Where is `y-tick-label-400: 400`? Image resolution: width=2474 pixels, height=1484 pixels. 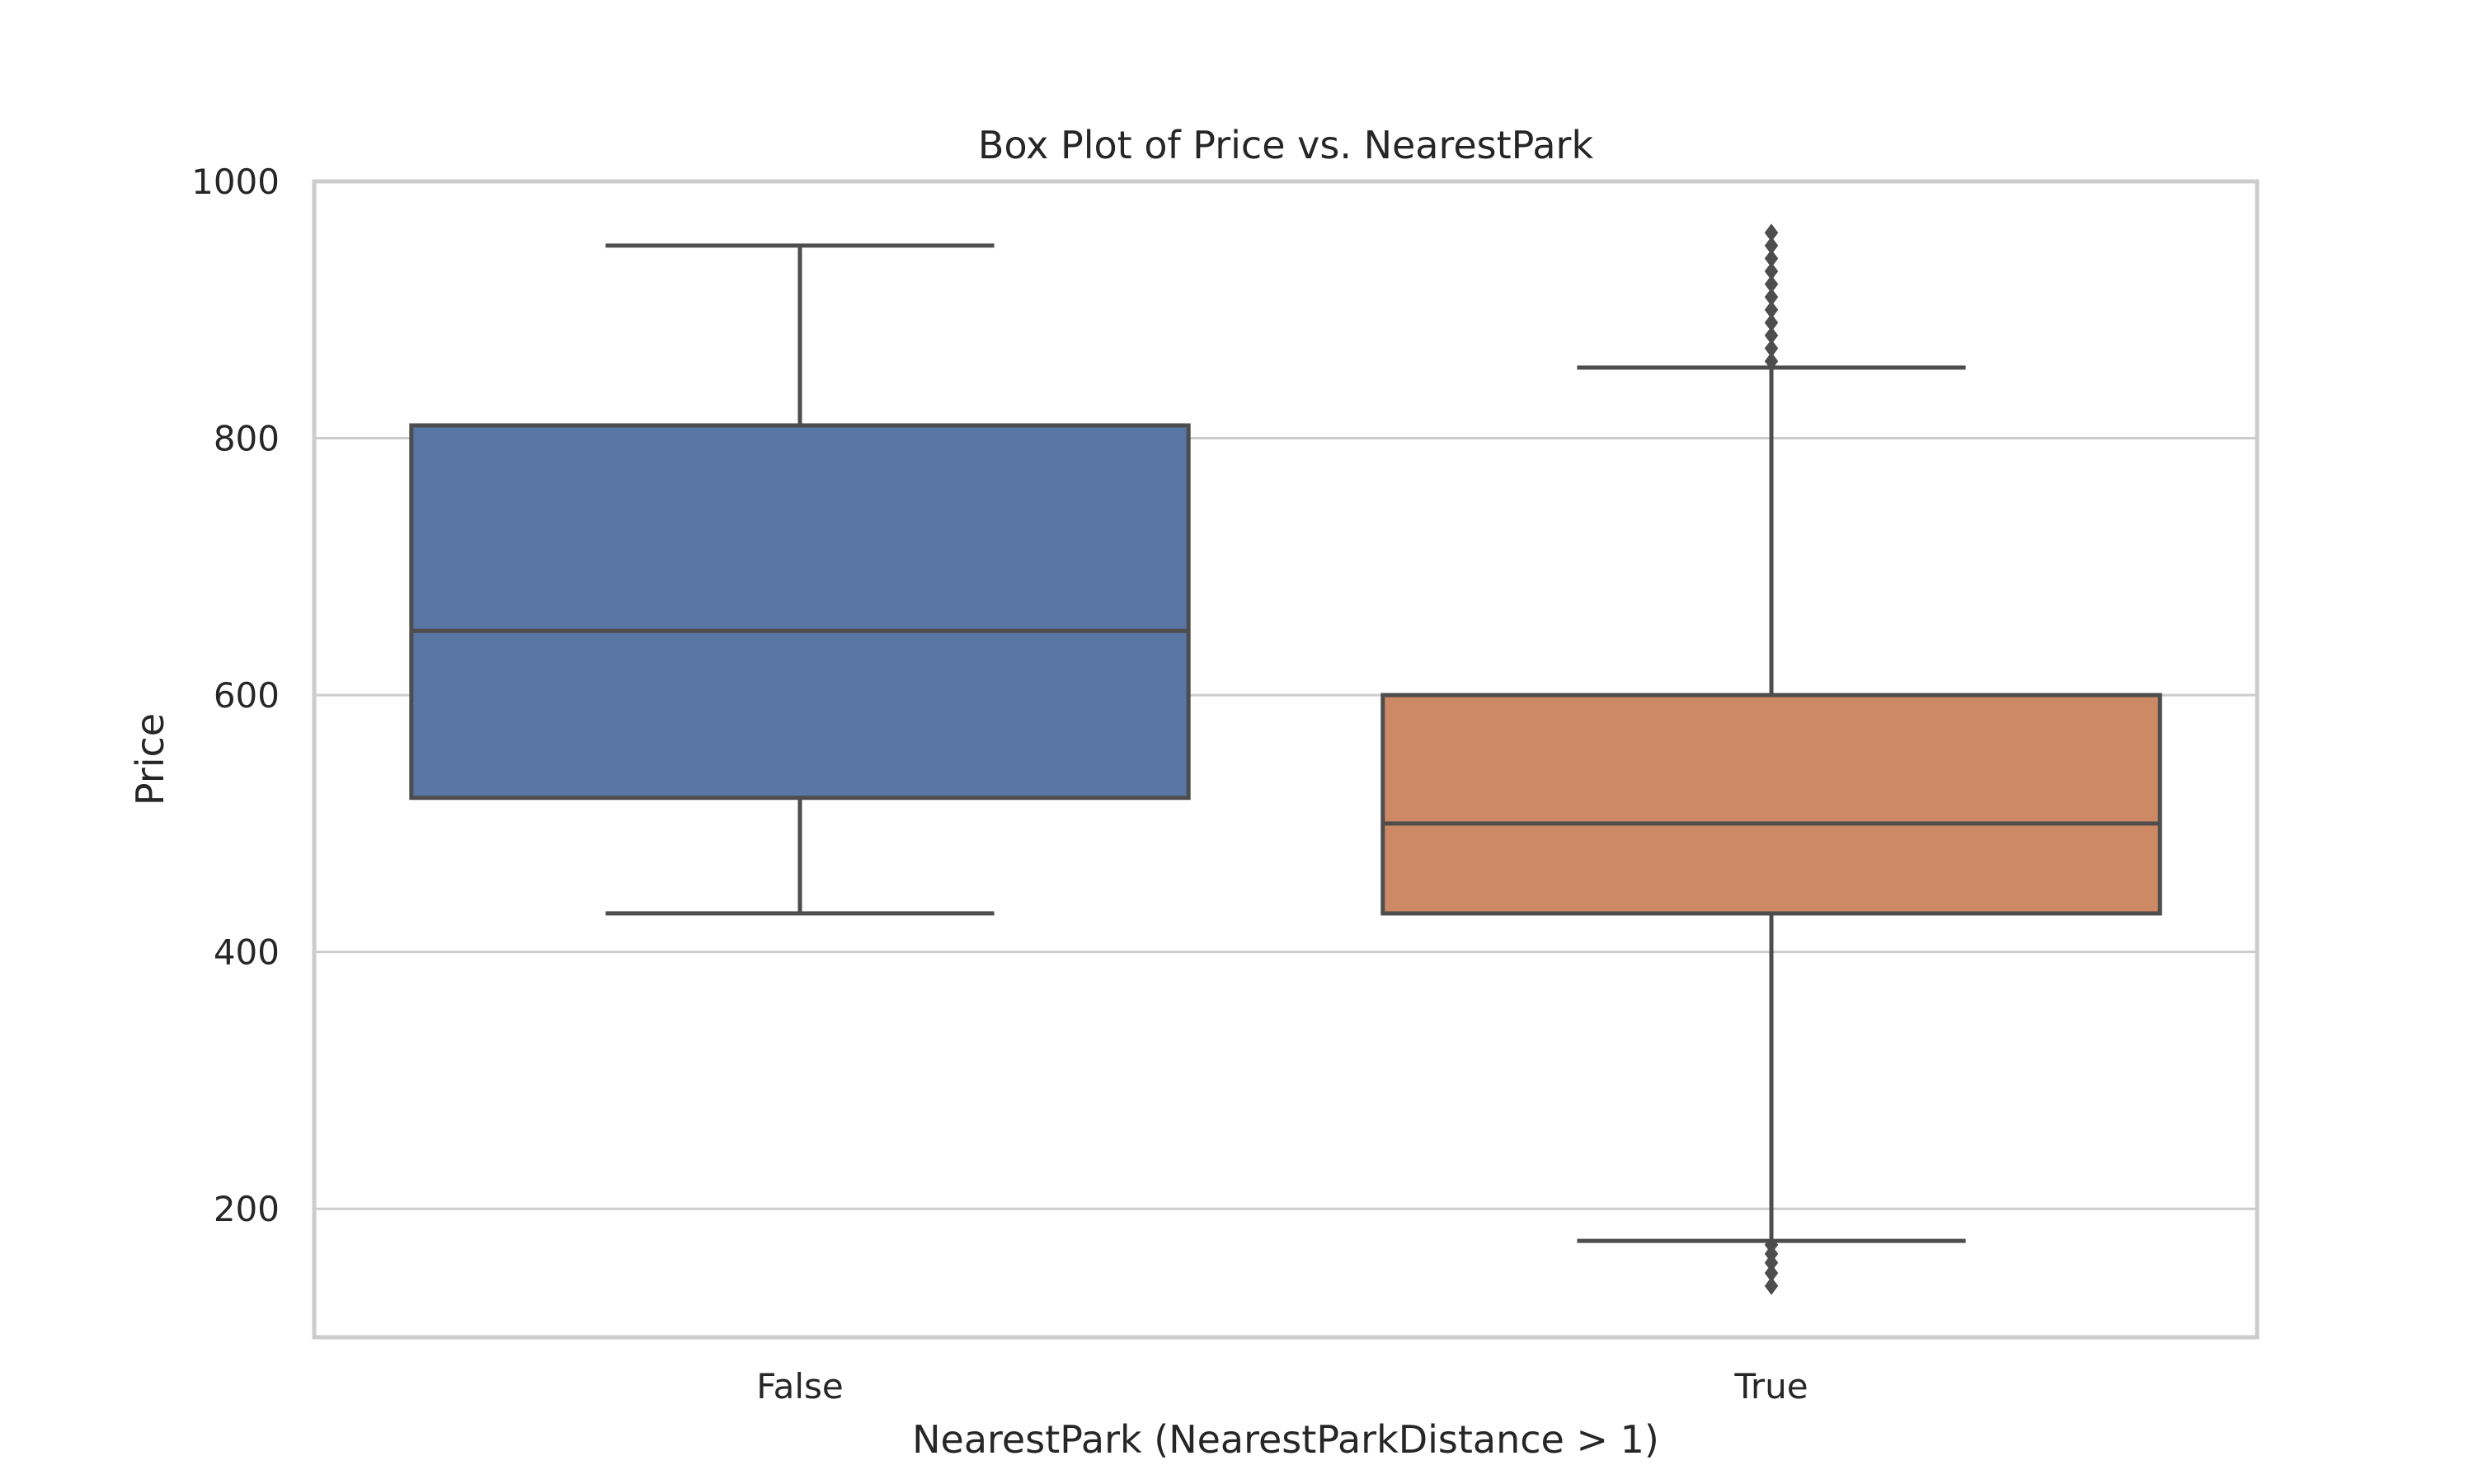
y-tick-label-400: 400 is located at coordinates (247, 952).